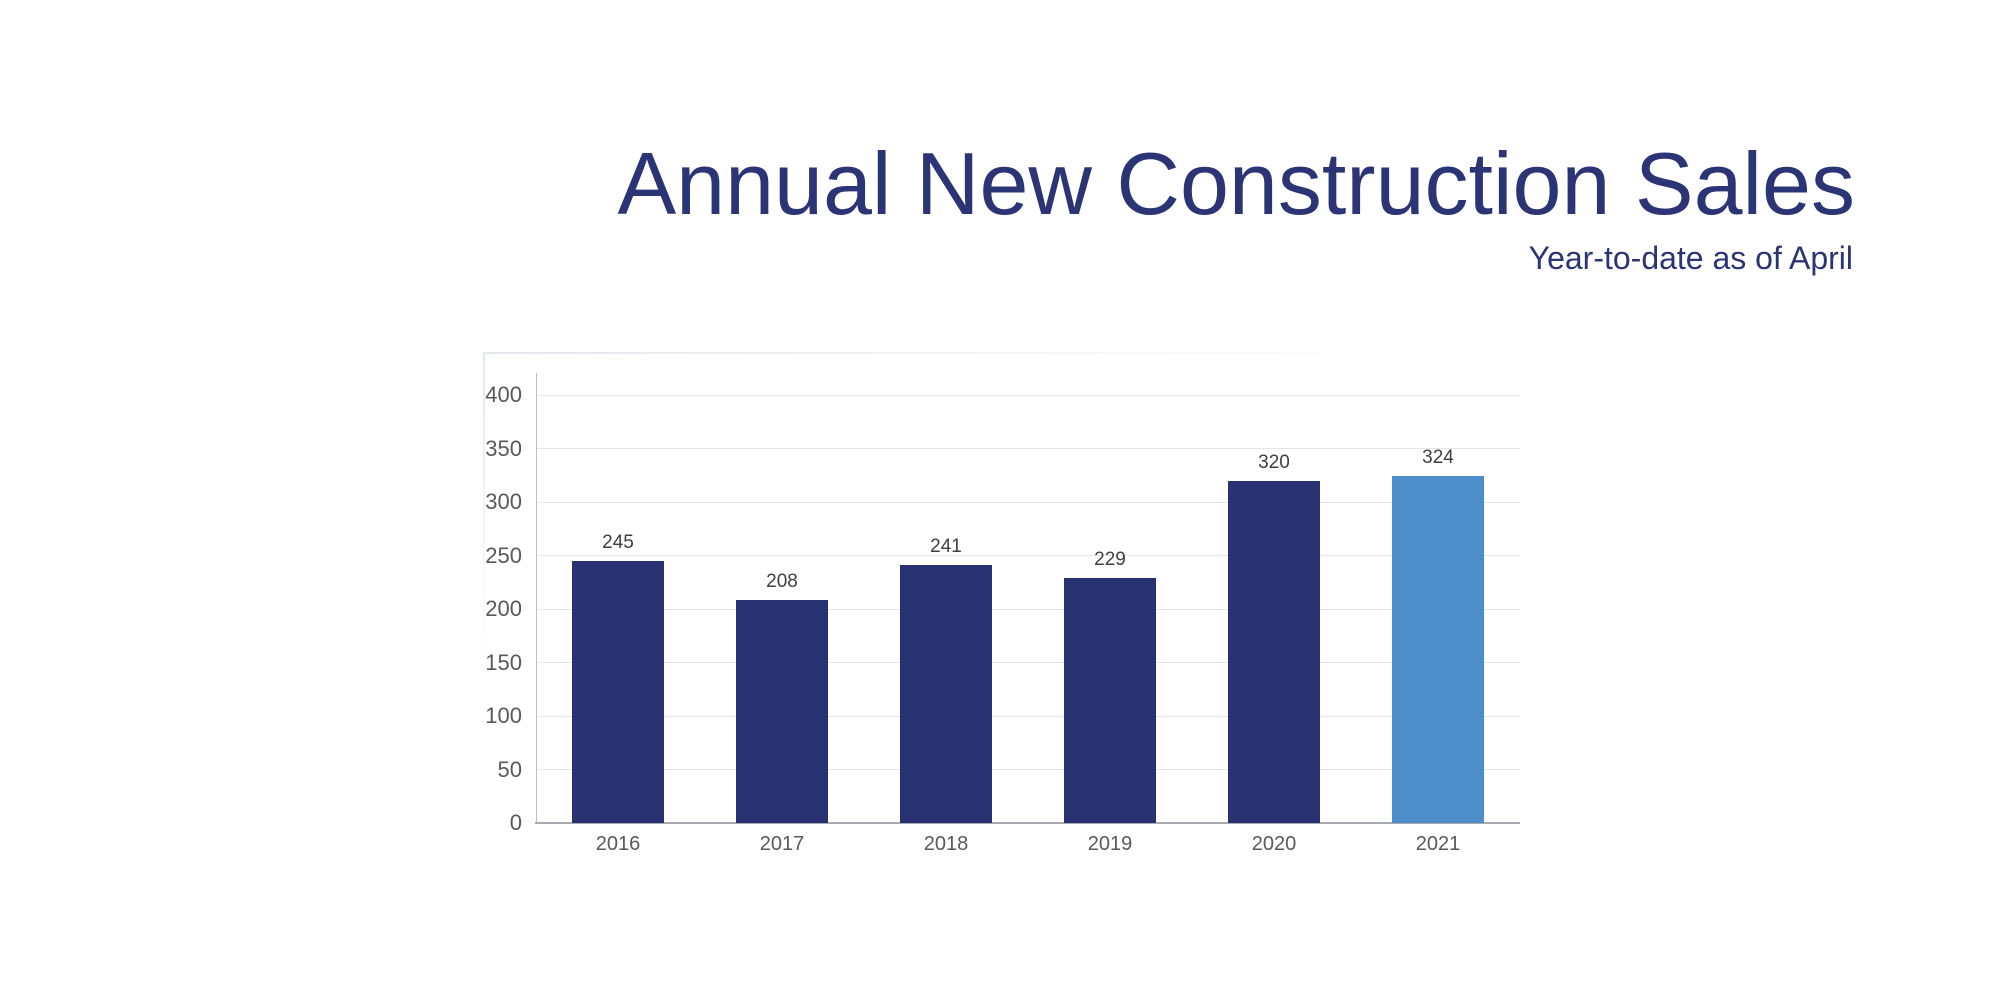 The height and width of the screenshot is (1000, 2000). Describe the element at coordinates (503, 394) in the screenshot. I see `y-tick-label-400: 400` at that location.